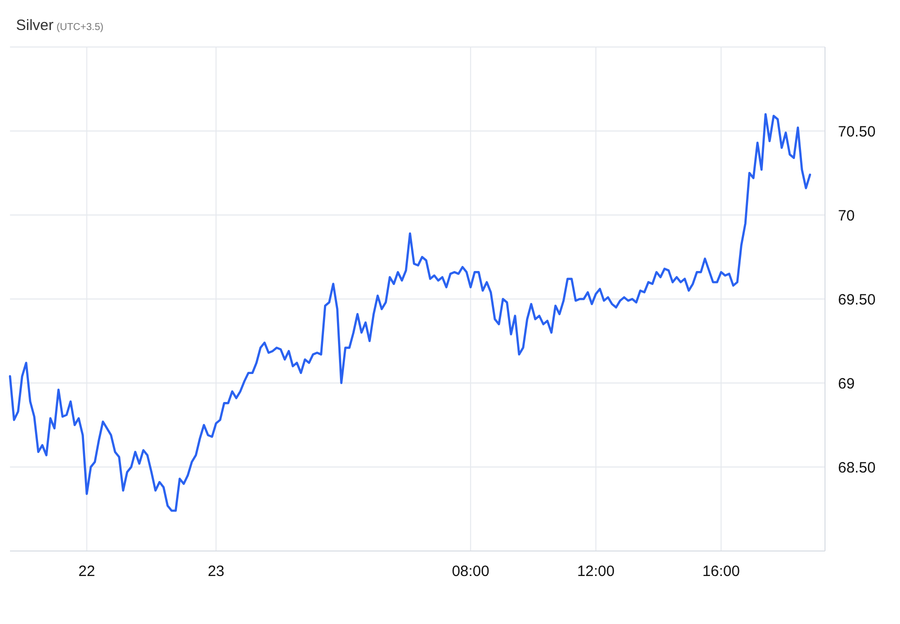  Describe the element at coordinates (721, 571) in the screenshot. I see `x-tick-label: 16:00` at that location.